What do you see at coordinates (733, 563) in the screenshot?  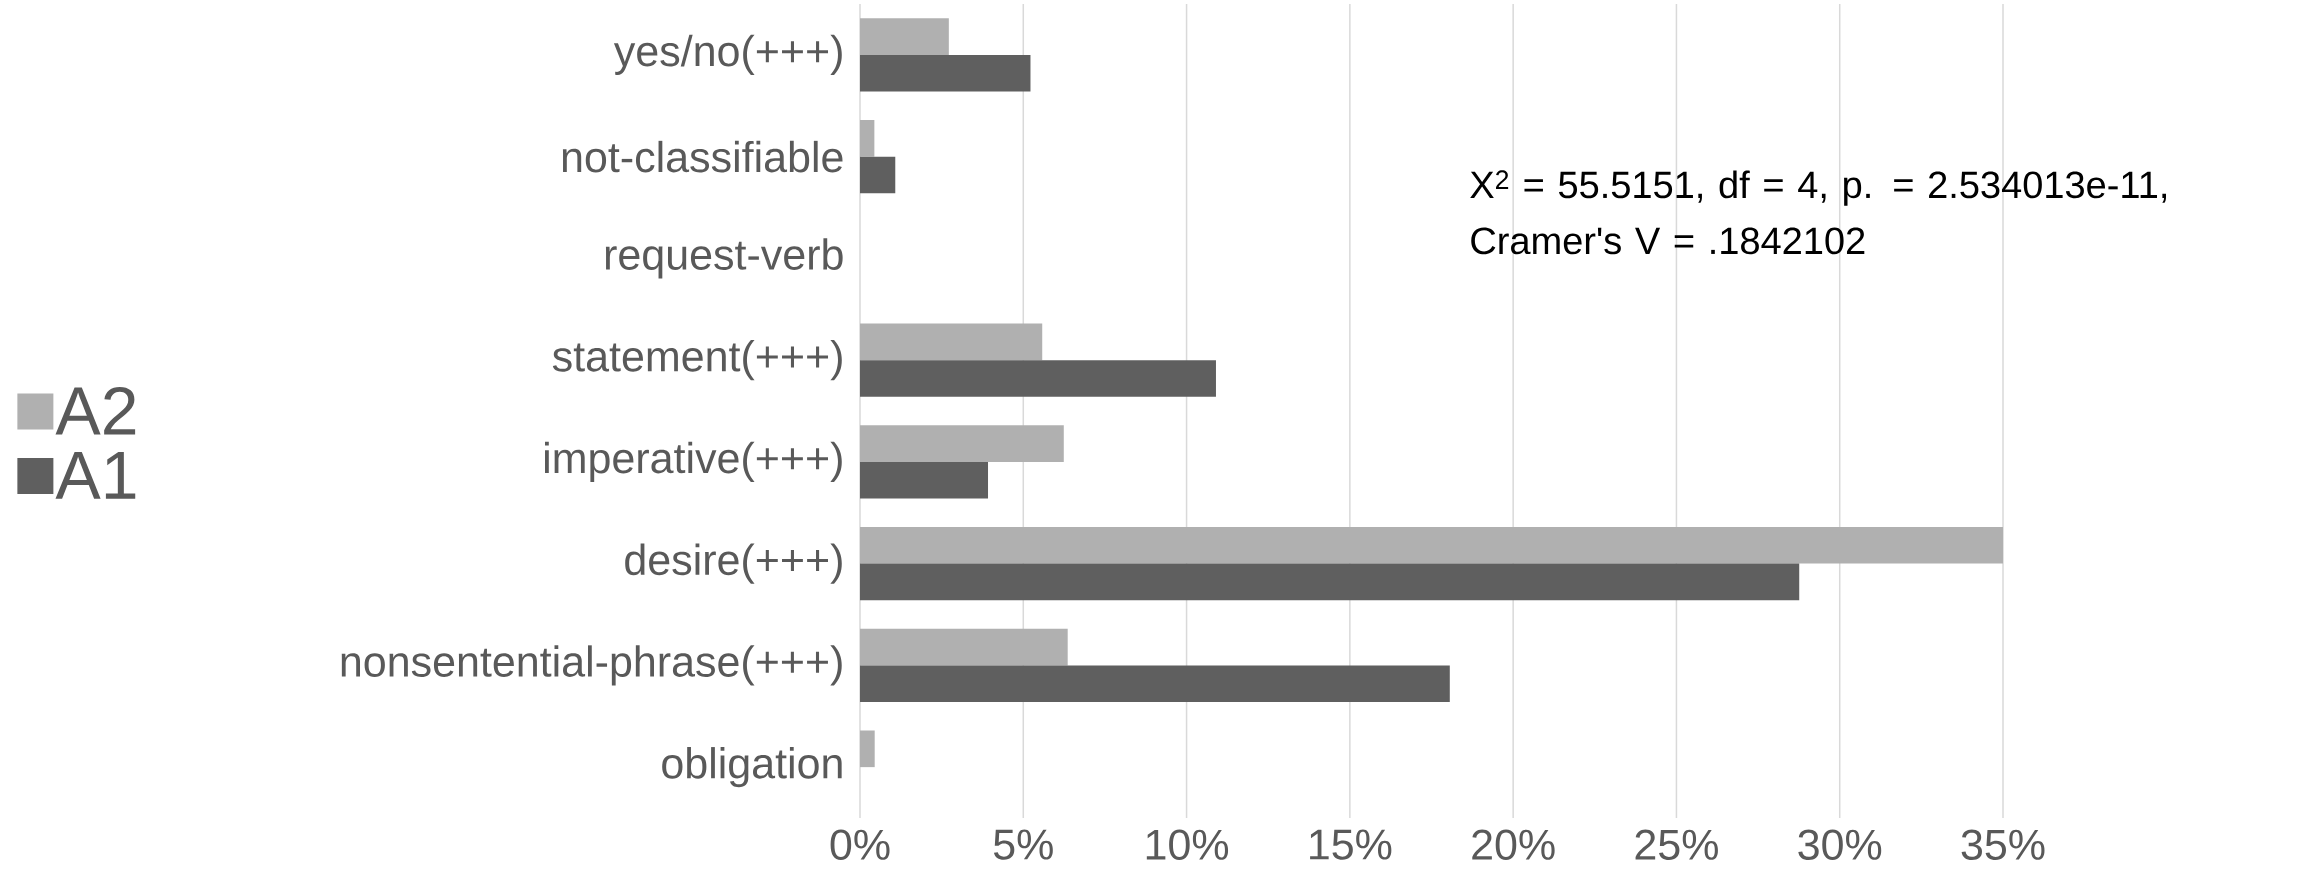 I see `y-tick-label: desire(+++)` at bounding box center [733, 563].